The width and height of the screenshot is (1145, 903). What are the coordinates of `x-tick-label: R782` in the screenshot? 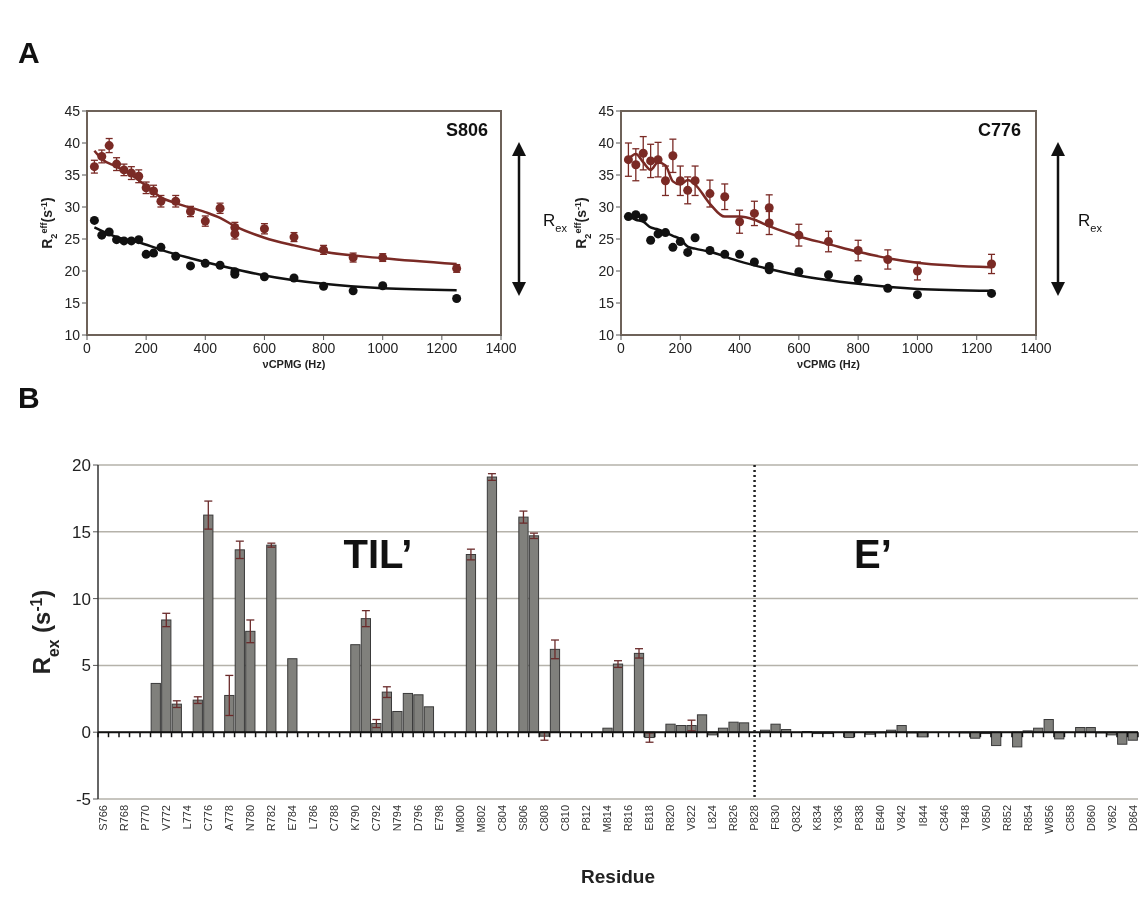 It's located at (271, 818).